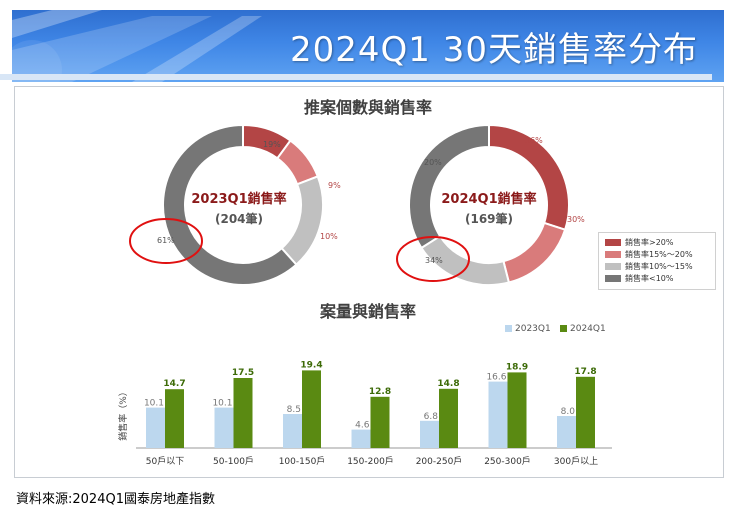 The height and width of the screenshot is (517, 736). Describe the element at coordinates (239, 199) in the screenshot. I see `donut1-center-label: 2023Q1銷售率` at that location.